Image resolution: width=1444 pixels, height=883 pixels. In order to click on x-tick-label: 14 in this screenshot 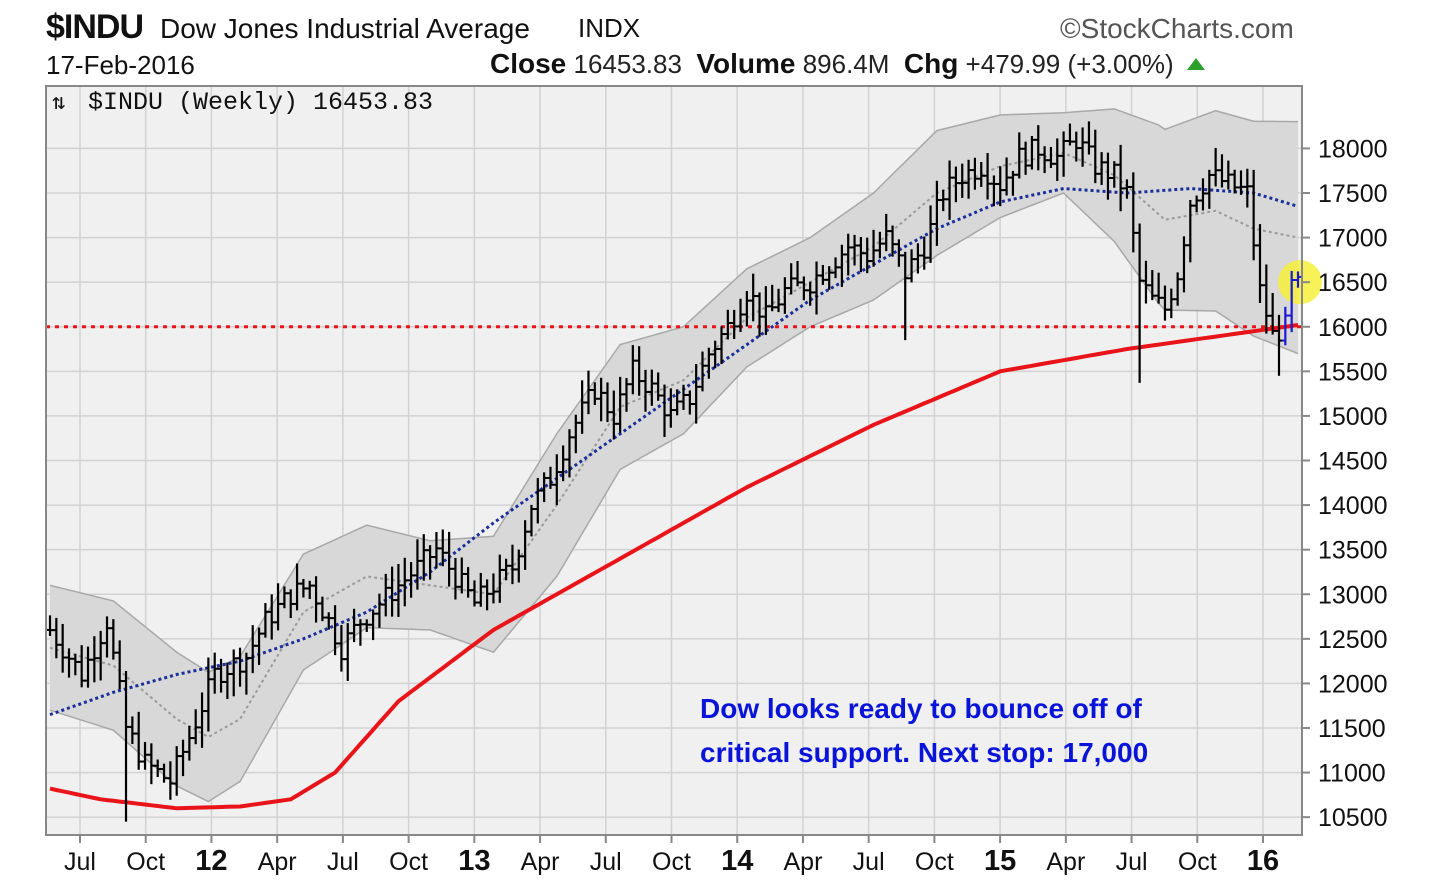, I will do `click(737, 861)`.